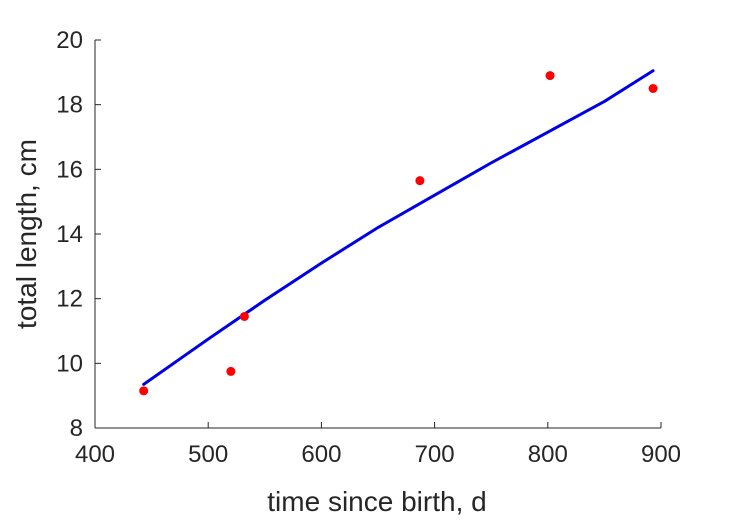 This screenshot has height=521, width=729. What do you see at coordinates (208, 454) in the screenshot?
I see `x-tick-label: 500` at bounding box center [208, 454].